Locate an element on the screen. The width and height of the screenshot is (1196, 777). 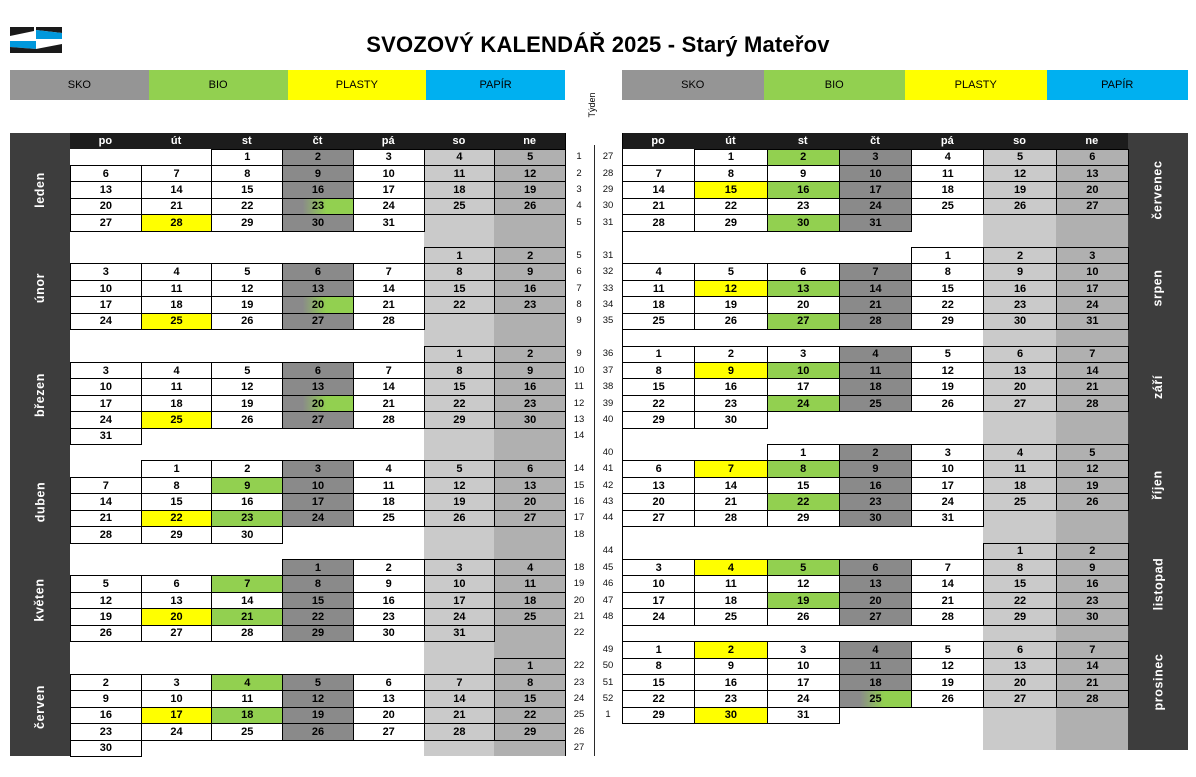
company-logo is located at coordinates (36, 40).